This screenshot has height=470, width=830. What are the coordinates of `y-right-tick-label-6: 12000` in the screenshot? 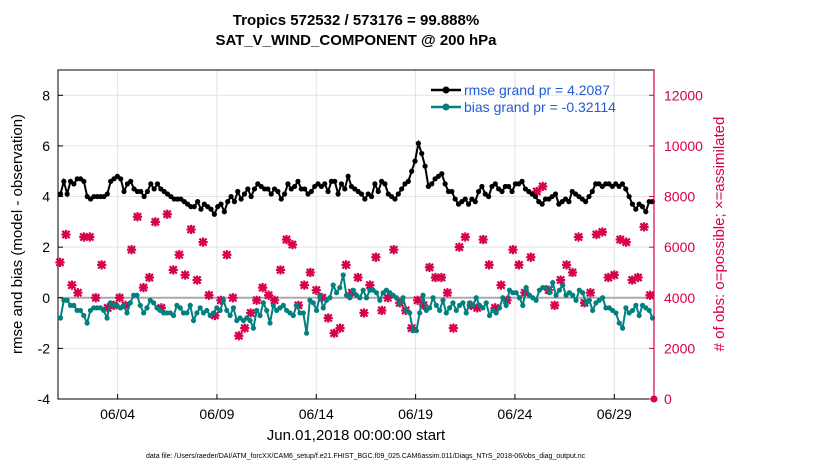 It's located at (683, 95).